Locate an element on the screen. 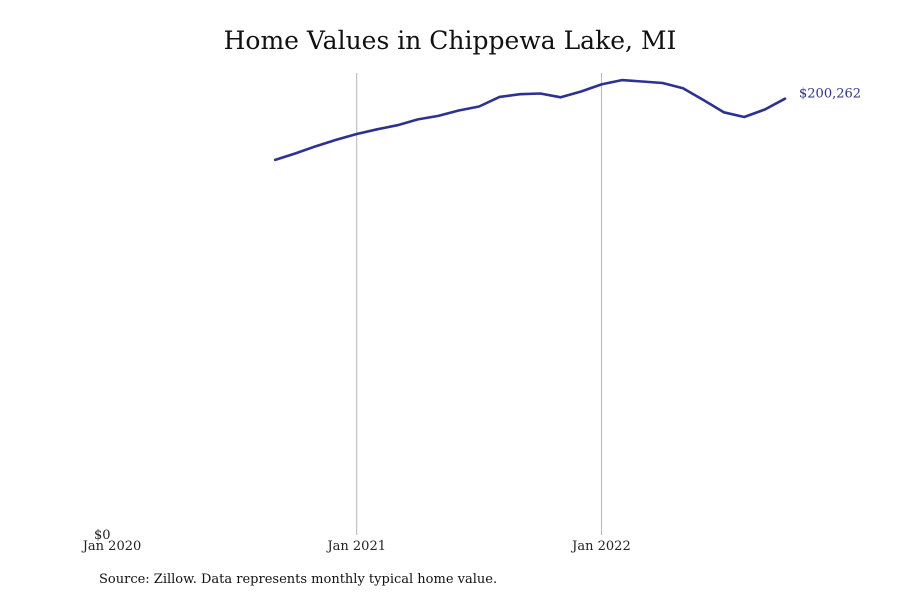 The image size is (900, 600). data-labels: $200,262 is located at coordinates (830, 94).